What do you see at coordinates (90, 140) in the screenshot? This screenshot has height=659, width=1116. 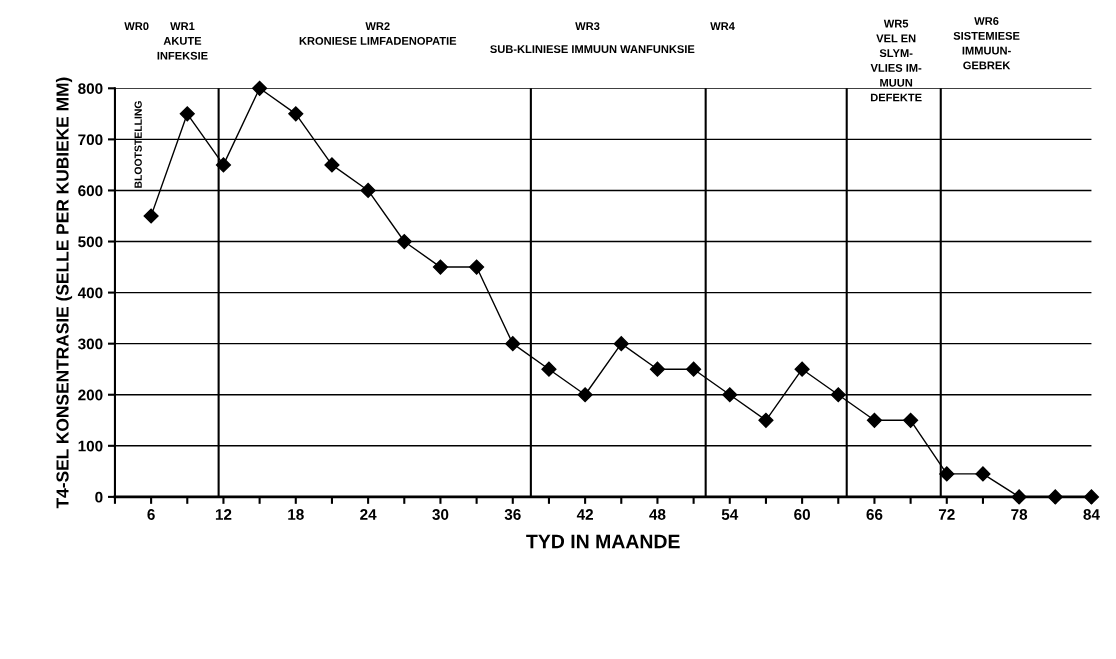 I see `y-tick-label: 700` at bounding box center [90, 140].